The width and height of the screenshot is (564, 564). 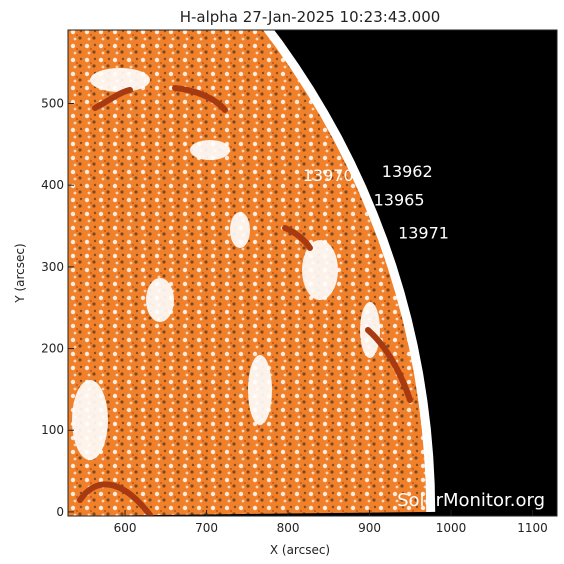 What do you see at coordinates (369, 528) in the screenshot?
I see `x-tick-label: 900` at bounding box center [369, 528].